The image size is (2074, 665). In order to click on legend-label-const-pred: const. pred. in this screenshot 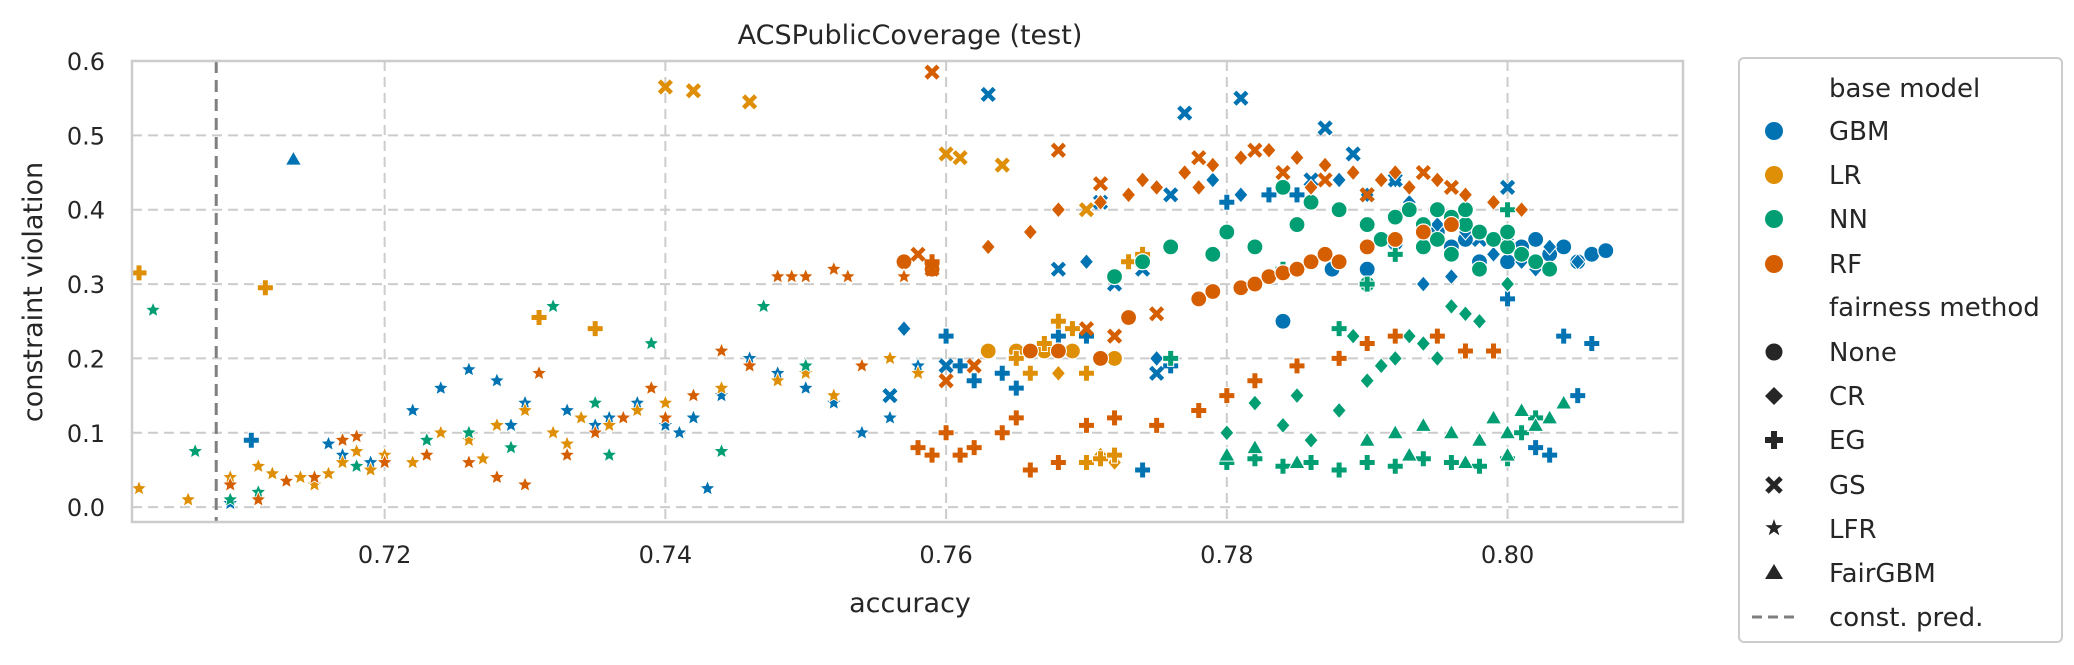, I will do `click(1906, 618)`.